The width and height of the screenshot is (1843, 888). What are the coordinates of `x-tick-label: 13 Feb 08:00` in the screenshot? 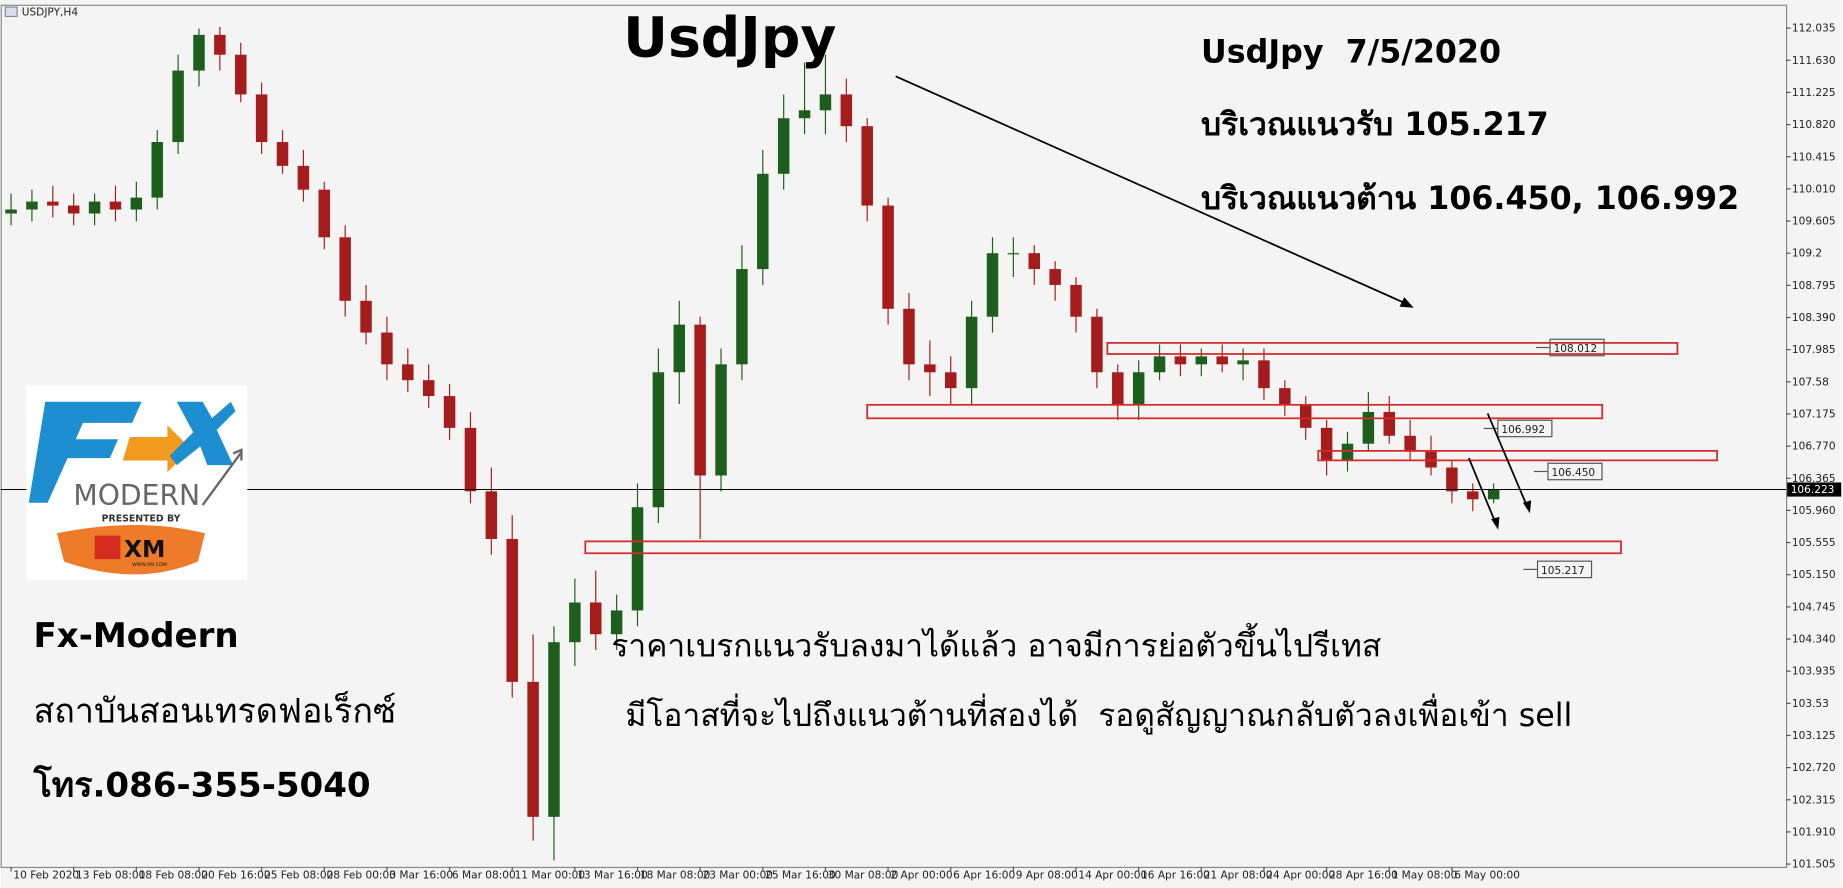 It's located at (111, 876).